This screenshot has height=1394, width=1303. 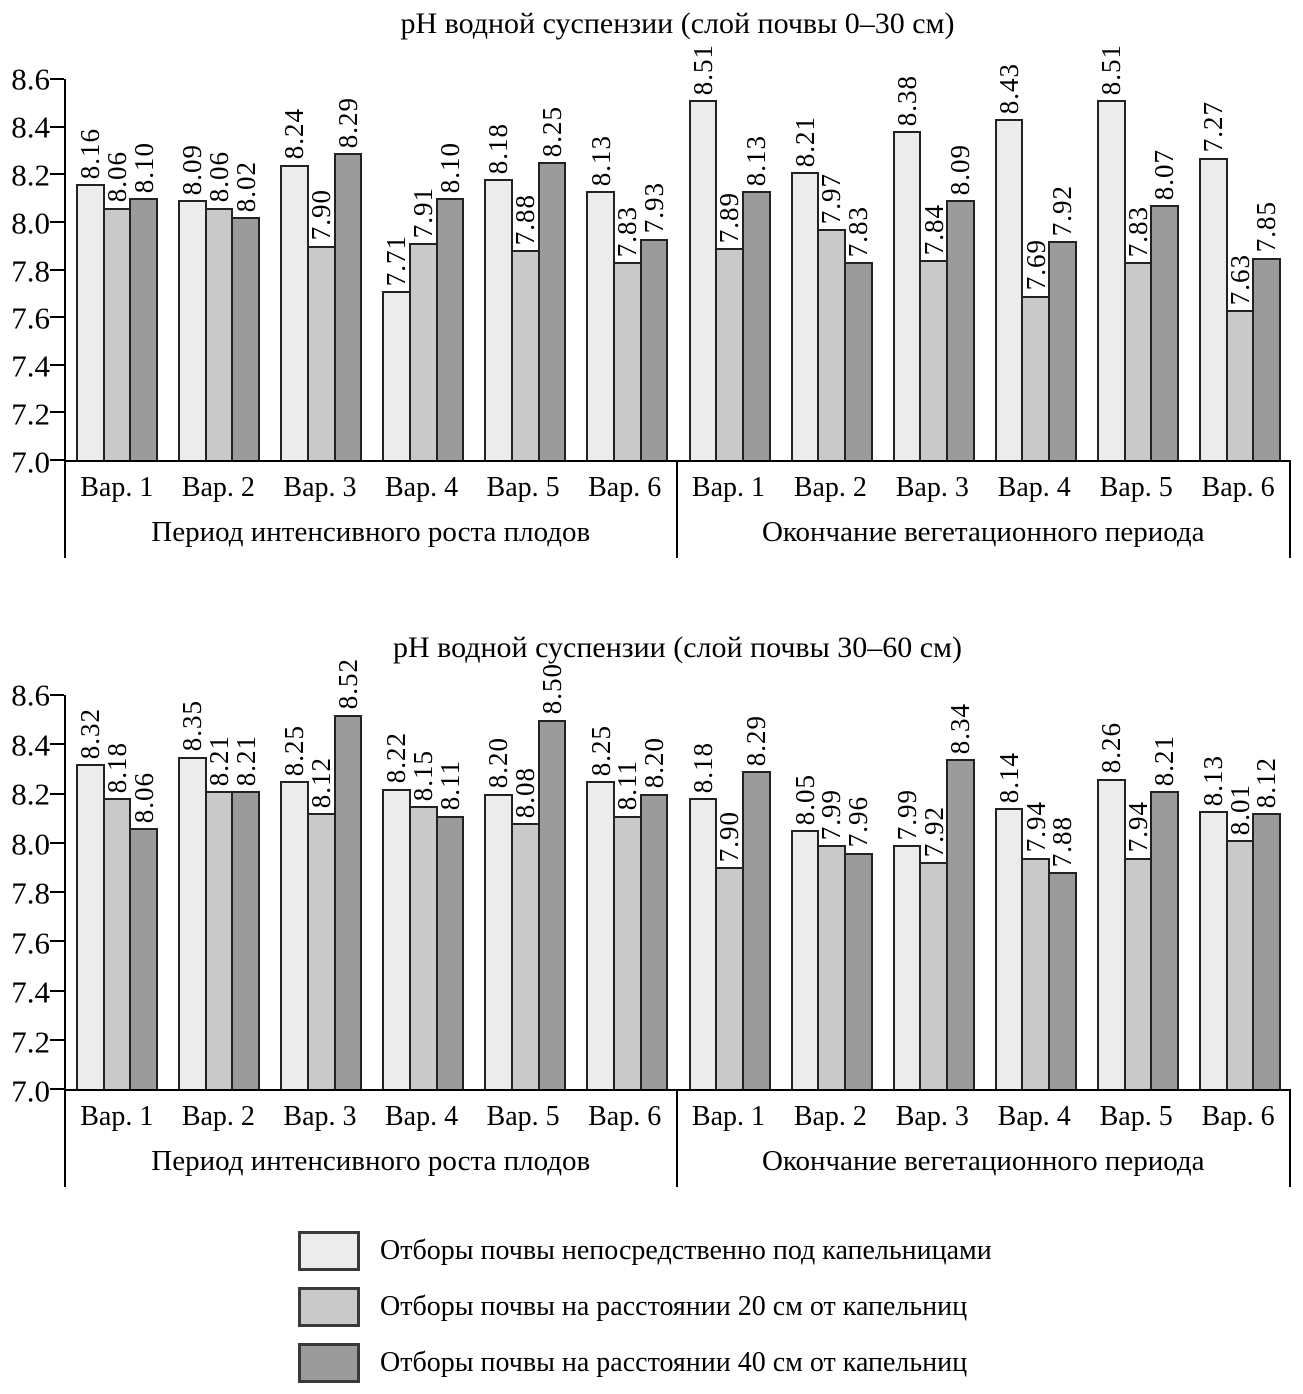 I want to click on bar-unit: 8.16, so click(x=90, y=269).